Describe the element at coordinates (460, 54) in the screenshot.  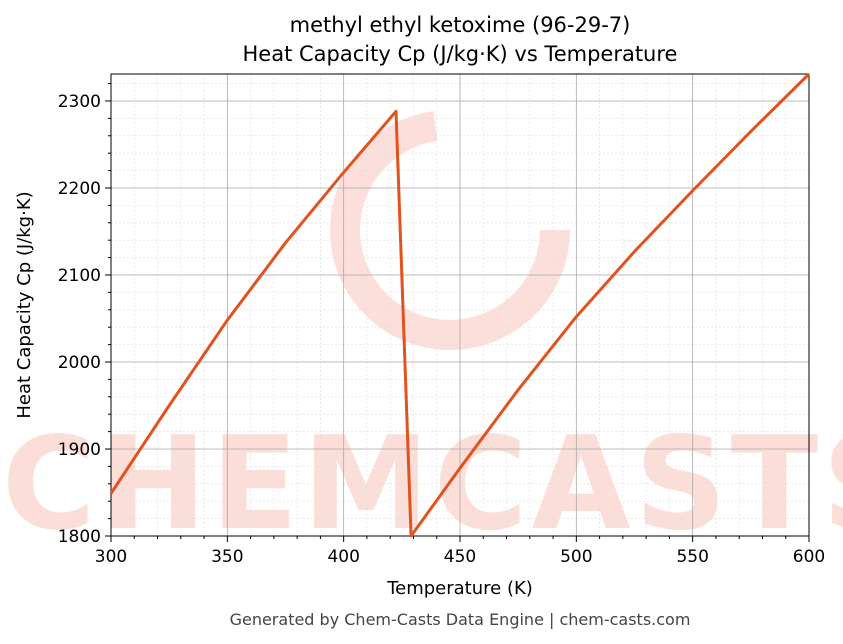
I see `chart-subtitle: Heat Capacity Cp (J/kg·K) vs Temperature` at that location.